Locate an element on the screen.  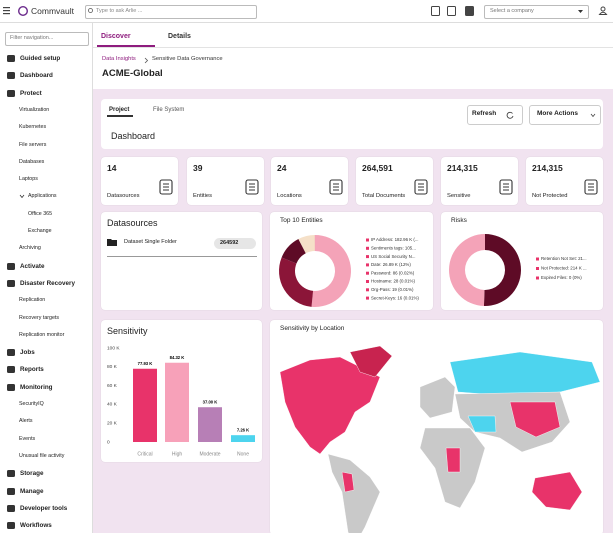
menu-icon is located at coordinates (6, 11).